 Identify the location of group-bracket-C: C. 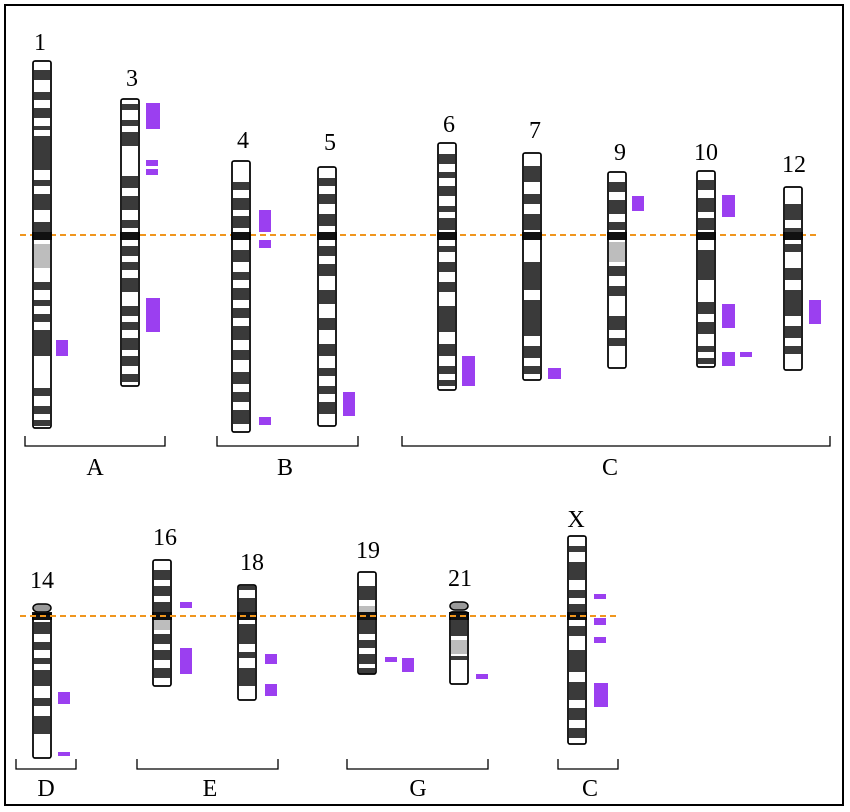
(616, 458).